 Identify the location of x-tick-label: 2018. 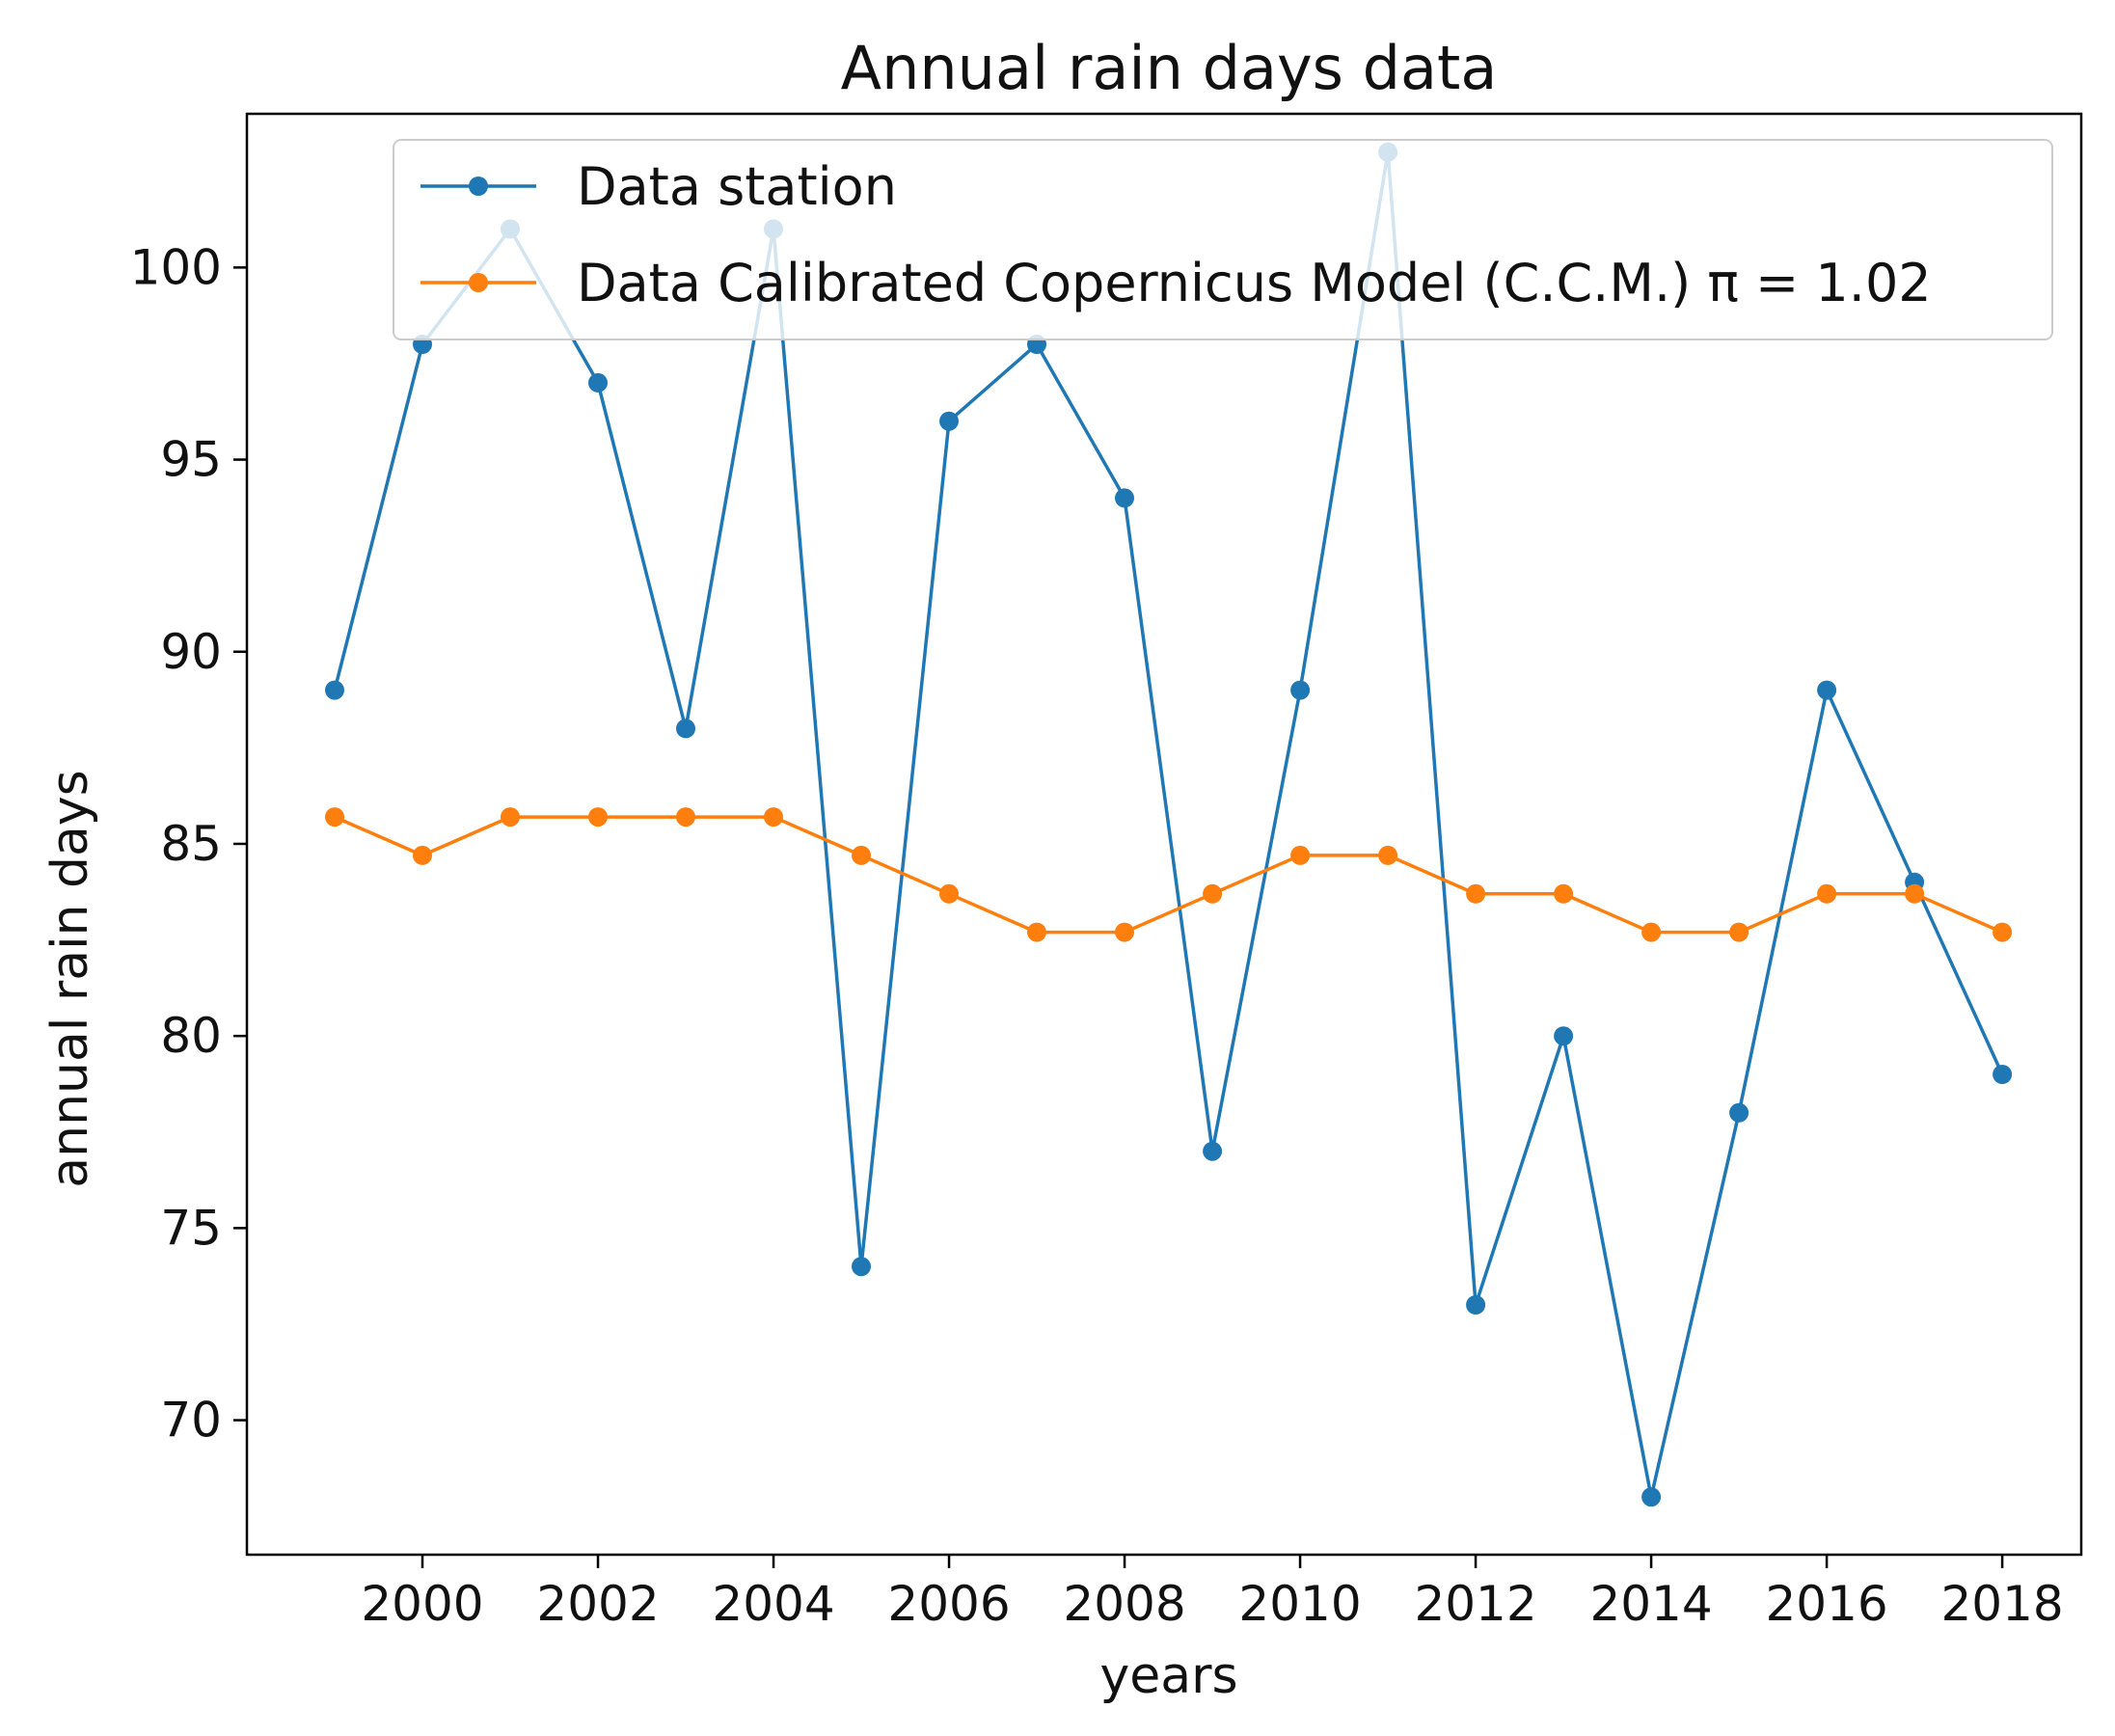
(2002, 1604).